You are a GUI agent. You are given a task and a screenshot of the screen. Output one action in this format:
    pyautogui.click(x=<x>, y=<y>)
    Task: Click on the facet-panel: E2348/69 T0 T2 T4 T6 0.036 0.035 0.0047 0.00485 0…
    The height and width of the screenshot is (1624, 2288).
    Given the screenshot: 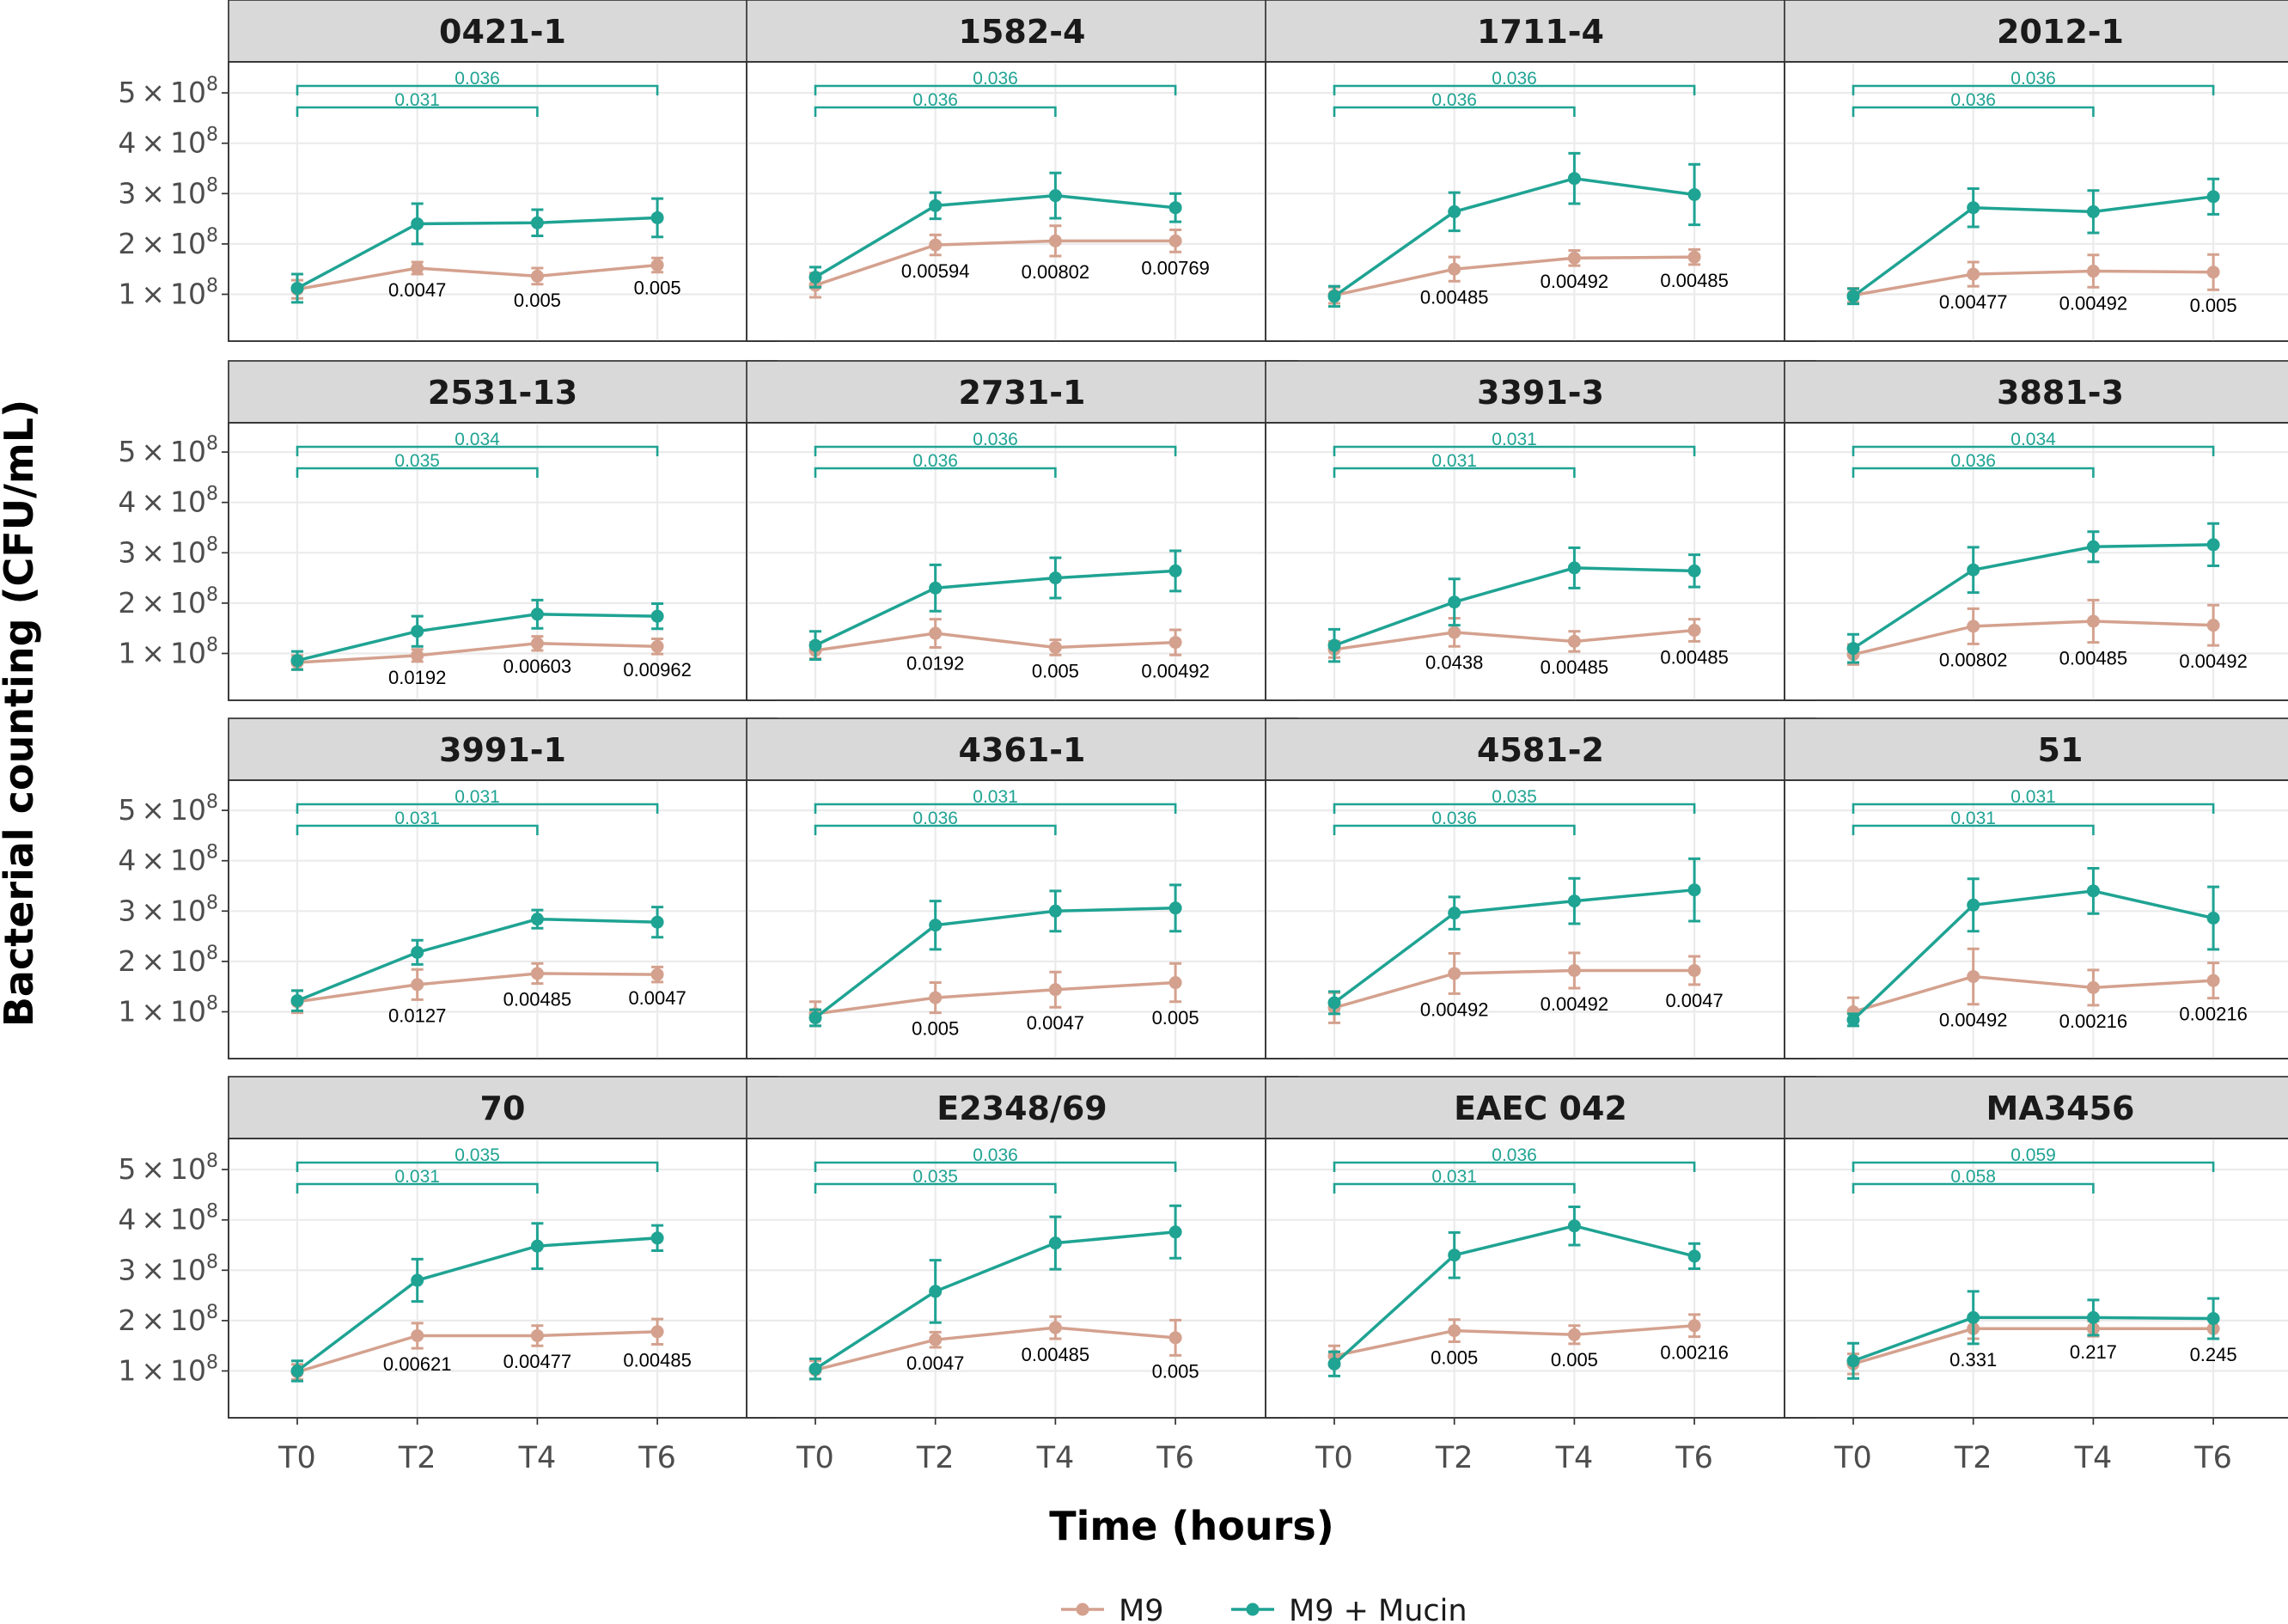 What is the action you would take?
    pyautogui.click(x=1022, y=1275)
    